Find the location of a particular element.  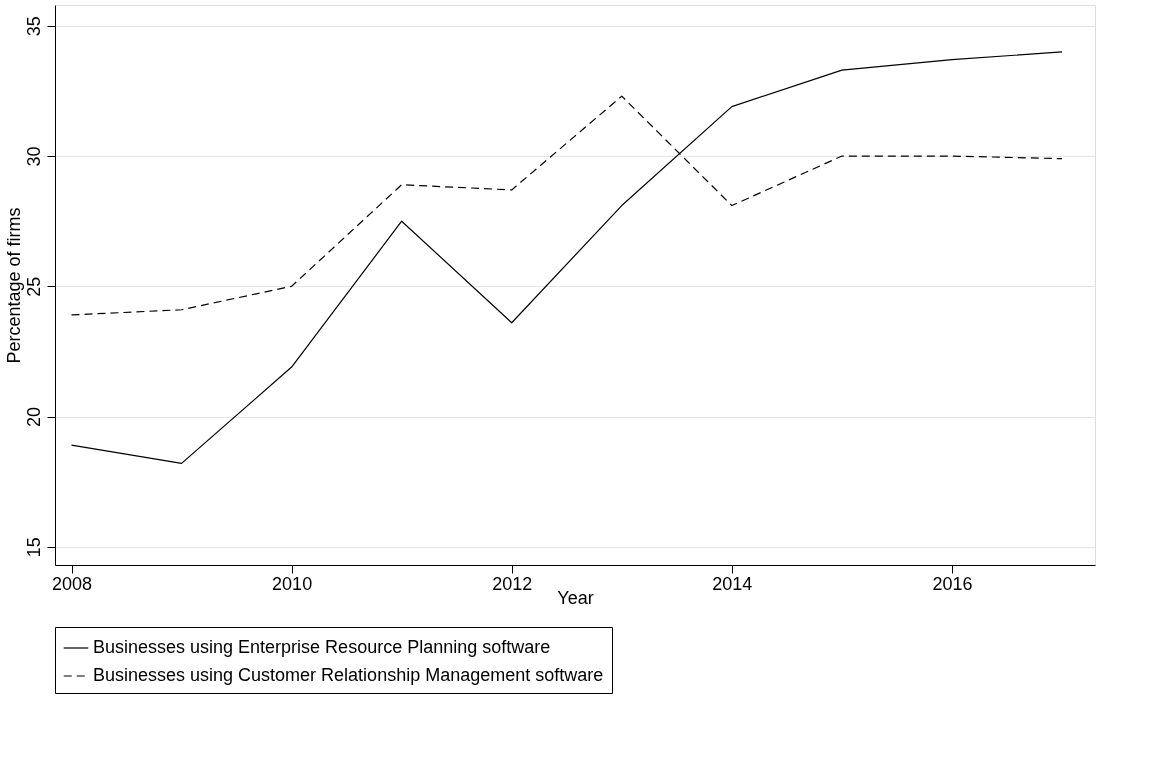

x-tick-label: 2014 is located at coordinates (732, 583).